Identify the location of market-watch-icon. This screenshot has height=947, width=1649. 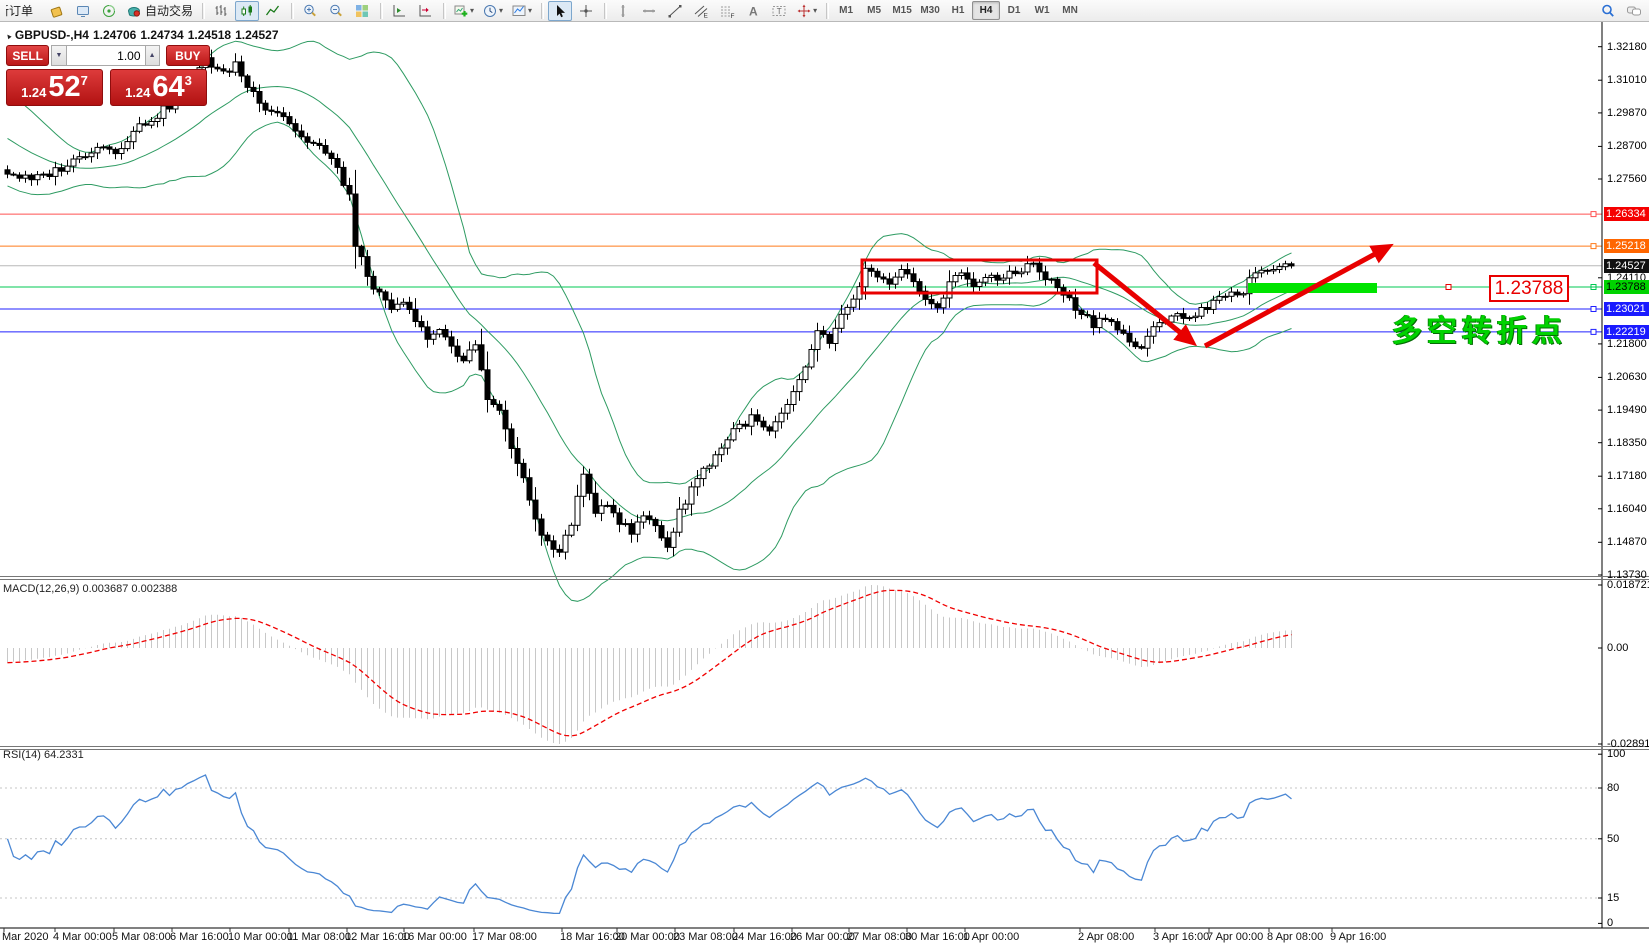
(83, 11).